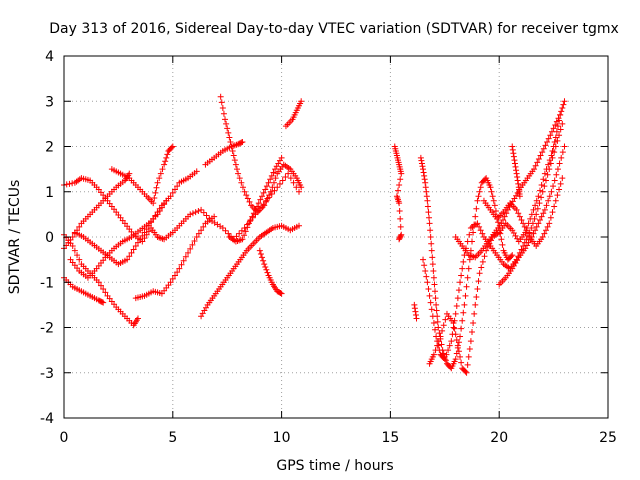 This screenshot has height=480, width=640. Describe the element at coordinates (49, 57) in the screenshot. I see `y-tick-label: 4` at that location.